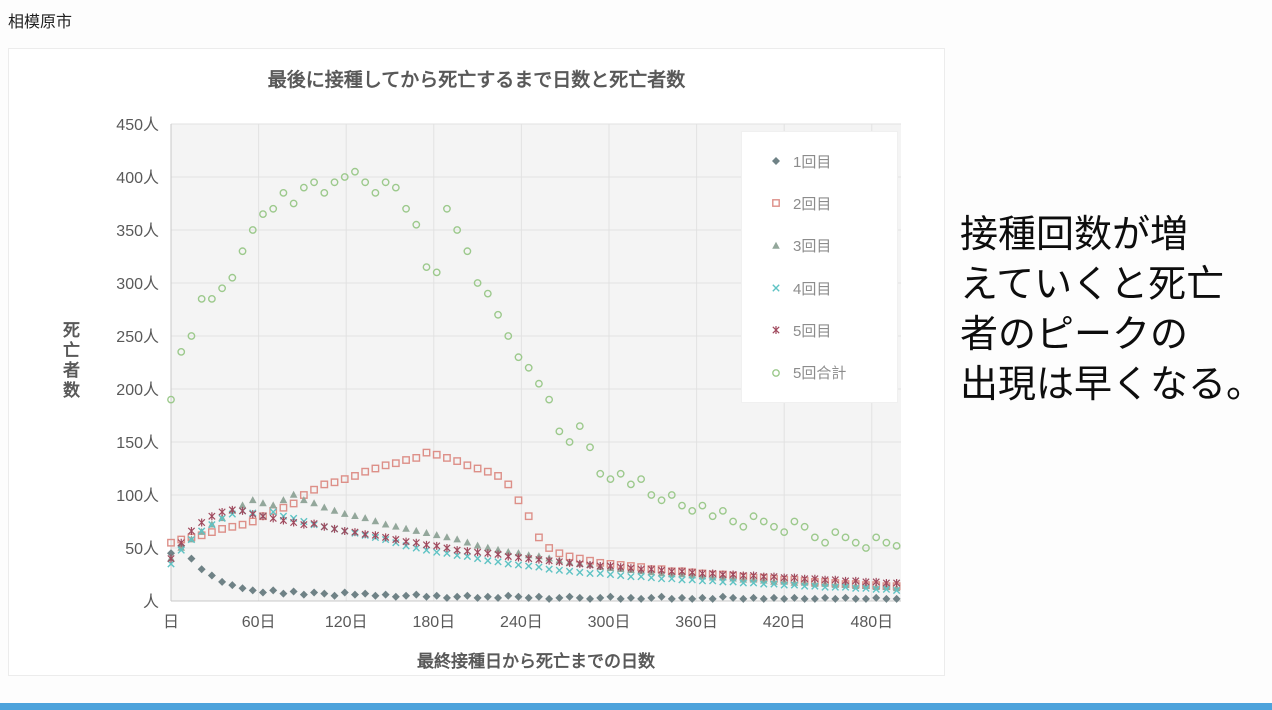  Describe the element at coordinates (636, 706) in the screenshot. I see `bottom-blue-bar` at that location.